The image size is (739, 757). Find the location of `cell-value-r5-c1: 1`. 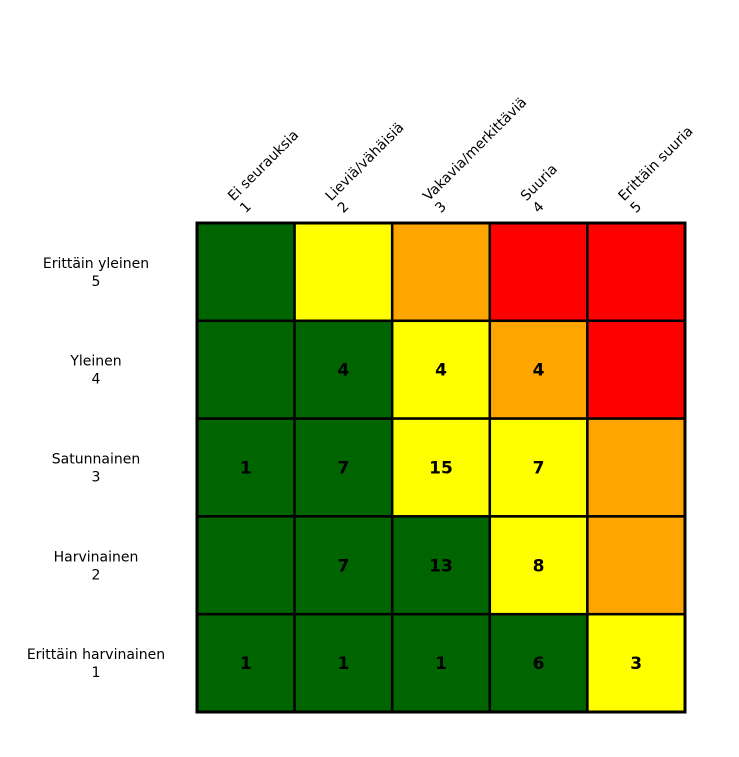

cell-value-r5-c1: 1 is located at coordinates (246, 664).